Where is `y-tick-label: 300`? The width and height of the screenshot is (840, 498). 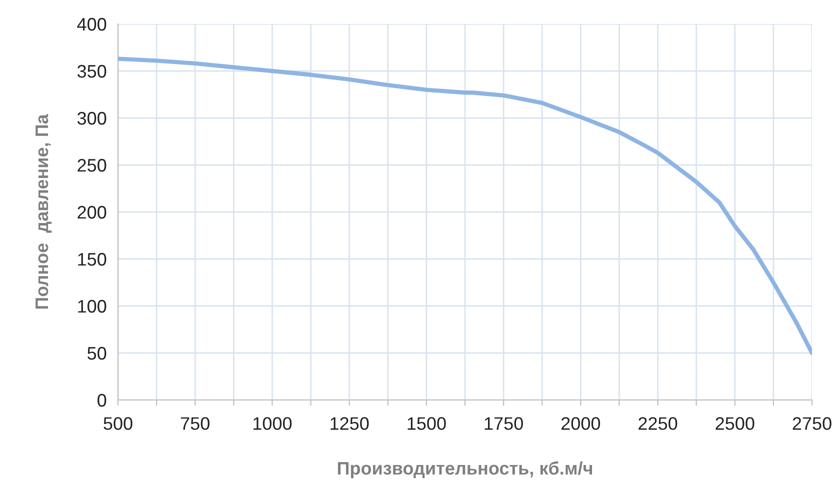
y-tick-label: 300 is located at coordinates (91, 118).